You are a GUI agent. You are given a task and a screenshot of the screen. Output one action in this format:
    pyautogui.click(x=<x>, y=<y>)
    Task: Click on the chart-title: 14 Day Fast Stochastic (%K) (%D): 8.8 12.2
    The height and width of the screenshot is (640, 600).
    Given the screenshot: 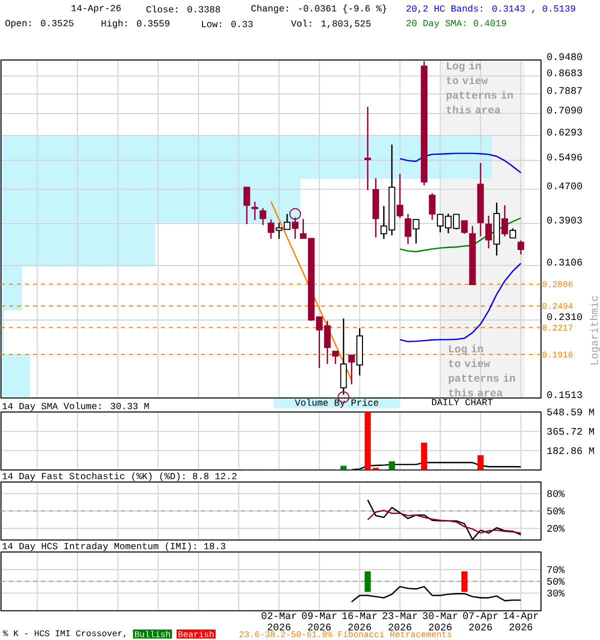 What is the action you would take?
    pyautogui.click(x=119, y=477)
    